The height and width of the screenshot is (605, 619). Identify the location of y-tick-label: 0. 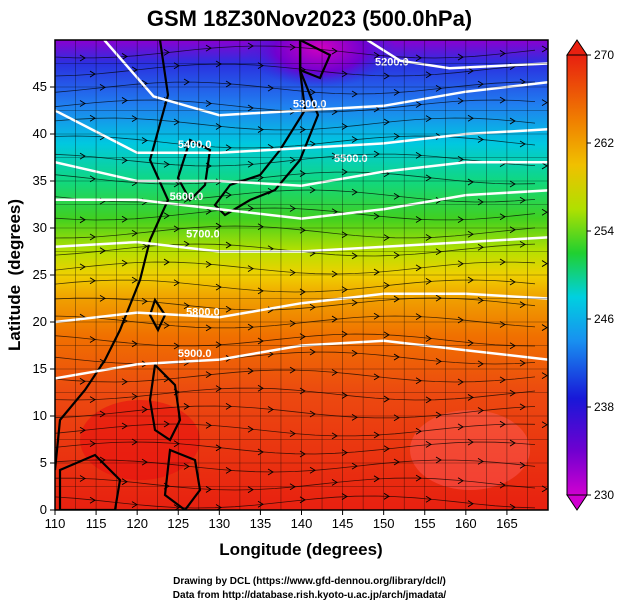
(43, 509).